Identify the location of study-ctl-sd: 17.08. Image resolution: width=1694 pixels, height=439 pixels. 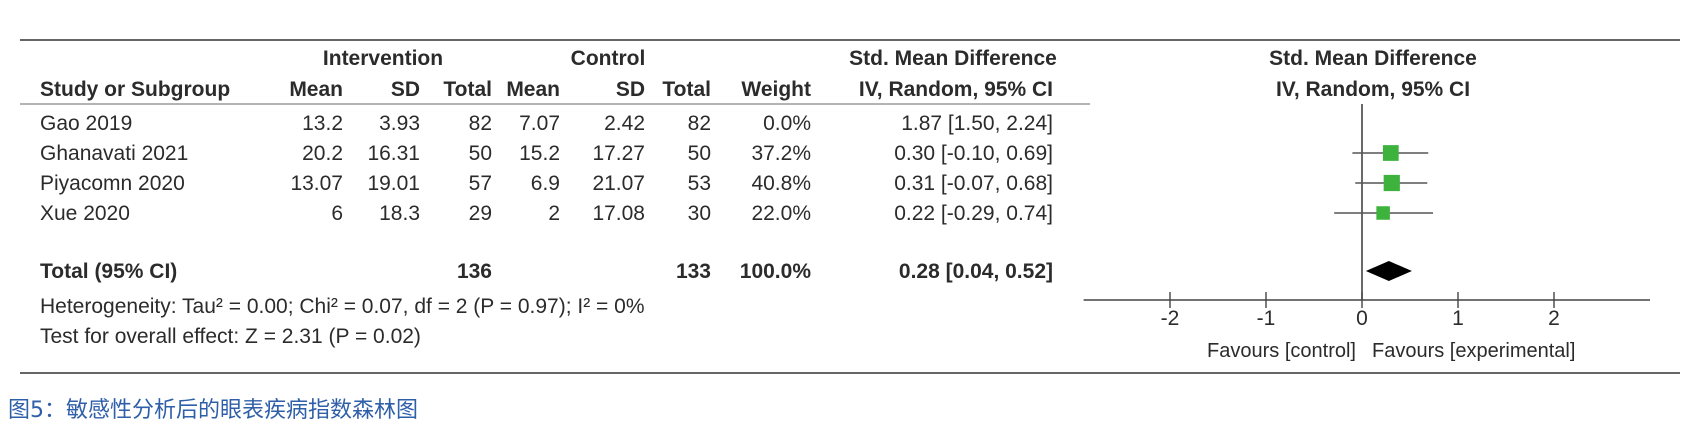
(618, 213).